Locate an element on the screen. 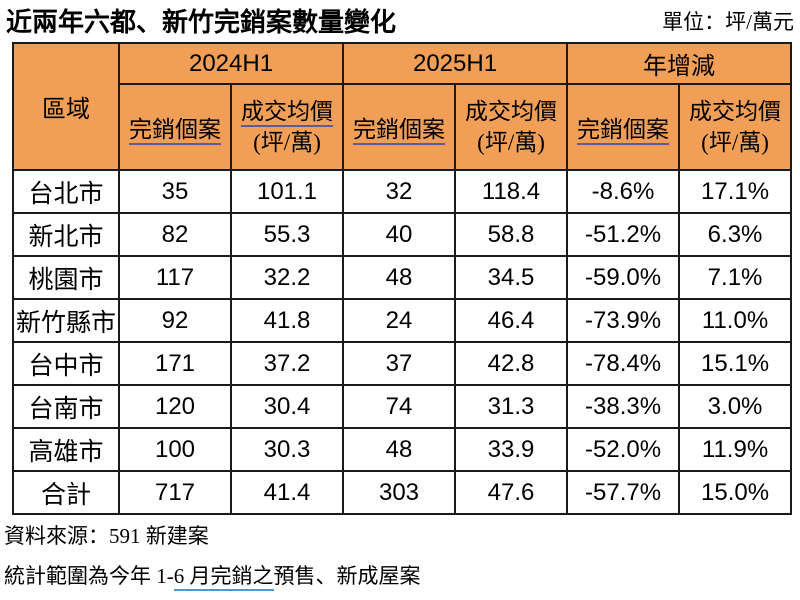 This screenshot has width=800, height=600. region-cell: 桃園市 is located at coordinates (66, 277).